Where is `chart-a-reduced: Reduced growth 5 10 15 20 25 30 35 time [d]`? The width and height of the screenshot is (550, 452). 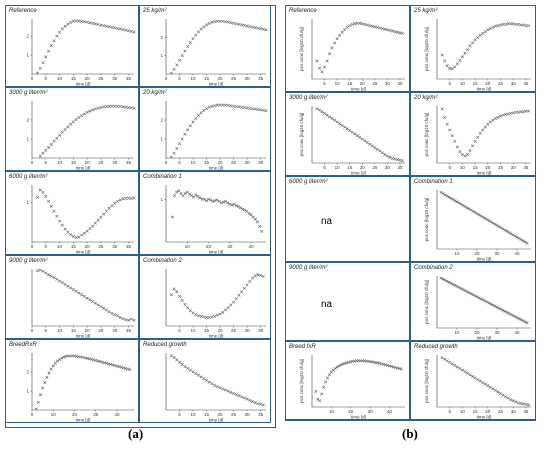
chart-a-reduced: Reduced growth 5 10 15 20 25 30 35 time [d] is located at coordinates (205, 381).